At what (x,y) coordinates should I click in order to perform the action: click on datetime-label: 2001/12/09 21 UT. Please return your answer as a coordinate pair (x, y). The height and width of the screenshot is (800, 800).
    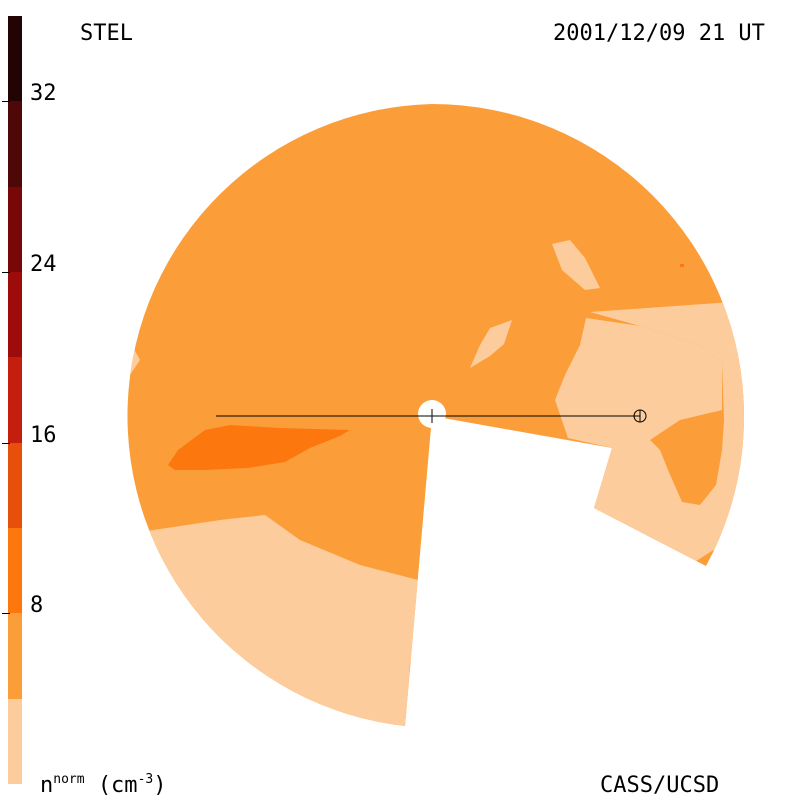
    Looking at the image, I should click on (659, 33).